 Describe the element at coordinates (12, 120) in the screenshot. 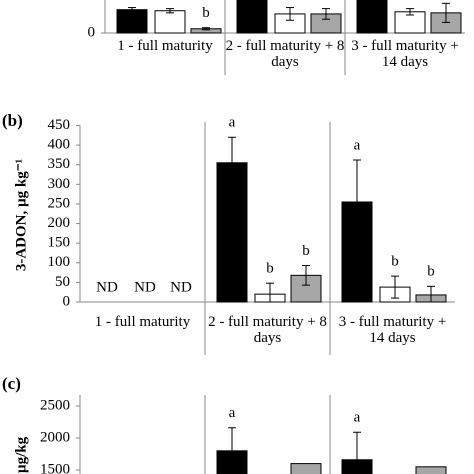

I see `panel-label: (b)` at that location.